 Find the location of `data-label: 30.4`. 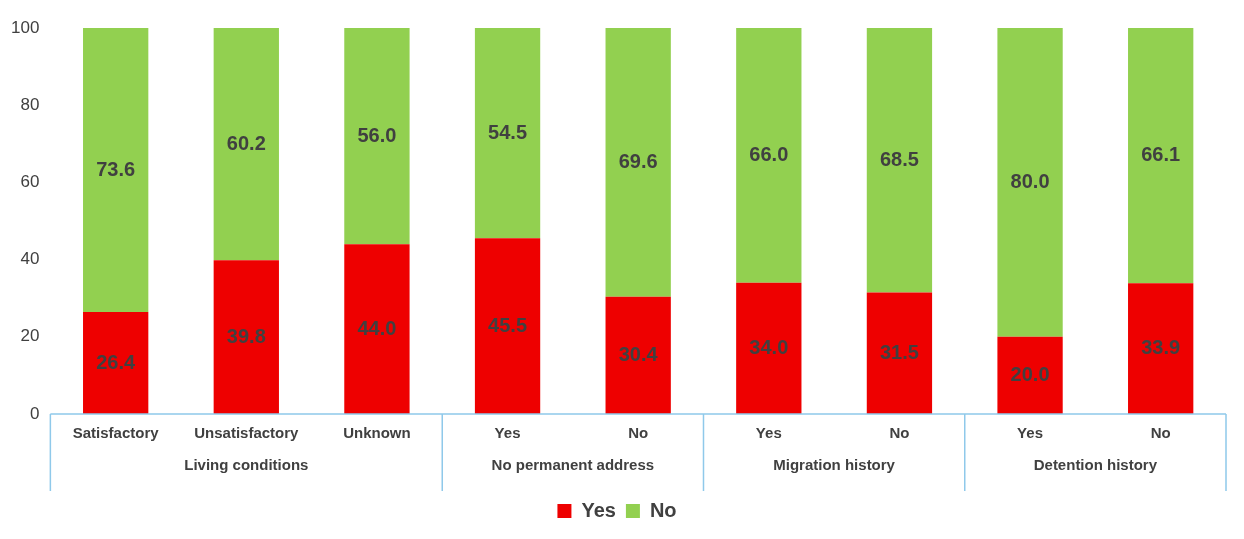

data-label: 30.4 is located at coordinates (638, 353).